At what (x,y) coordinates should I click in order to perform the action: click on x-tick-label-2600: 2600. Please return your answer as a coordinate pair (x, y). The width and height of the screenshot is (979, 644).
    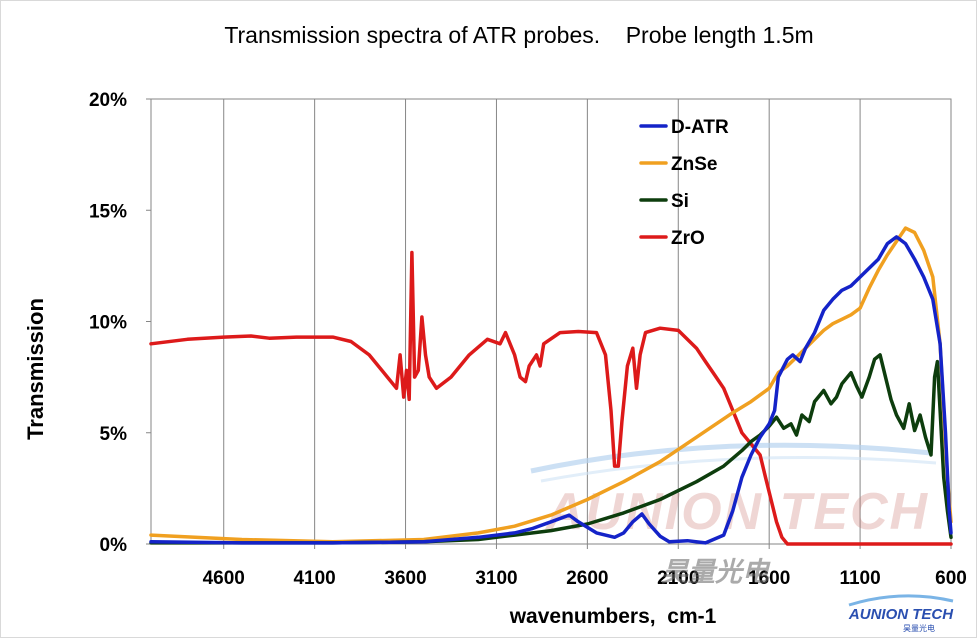
    Looking at the image, I should click on (587, 578).